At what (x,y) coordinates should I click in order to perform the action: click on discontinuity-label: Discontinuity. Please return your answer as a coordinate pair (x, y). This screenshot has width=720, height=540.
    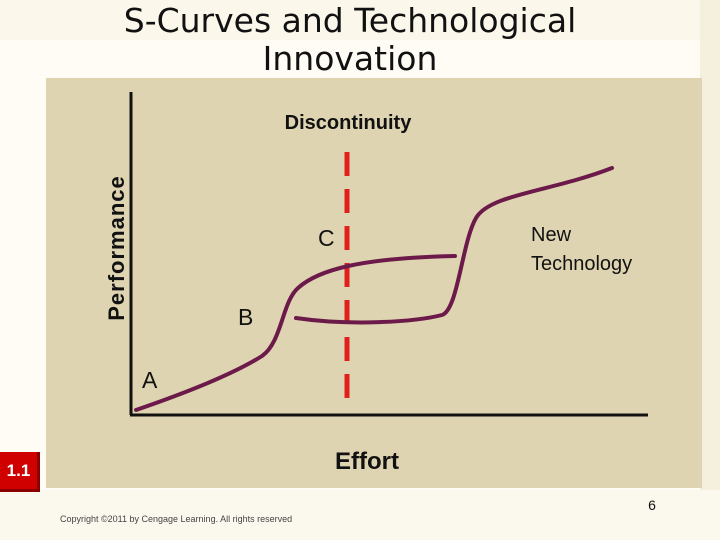
    Looking at the image, I should click on (349, 123).